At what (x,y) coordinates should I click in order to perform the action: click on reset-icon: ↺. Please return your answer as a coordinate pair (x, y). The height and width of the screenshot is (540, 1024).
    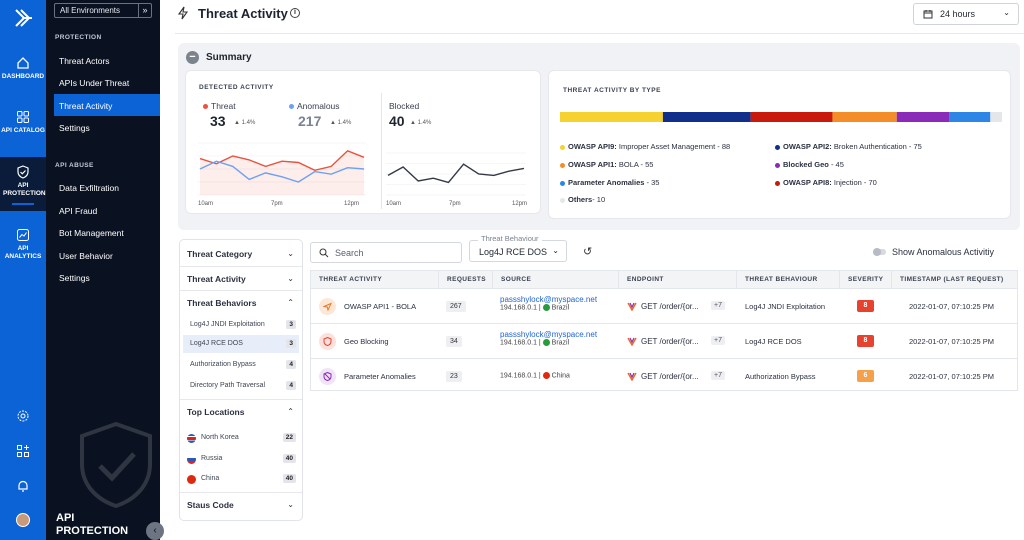
    Looking at the image, I should click on (588, 252).